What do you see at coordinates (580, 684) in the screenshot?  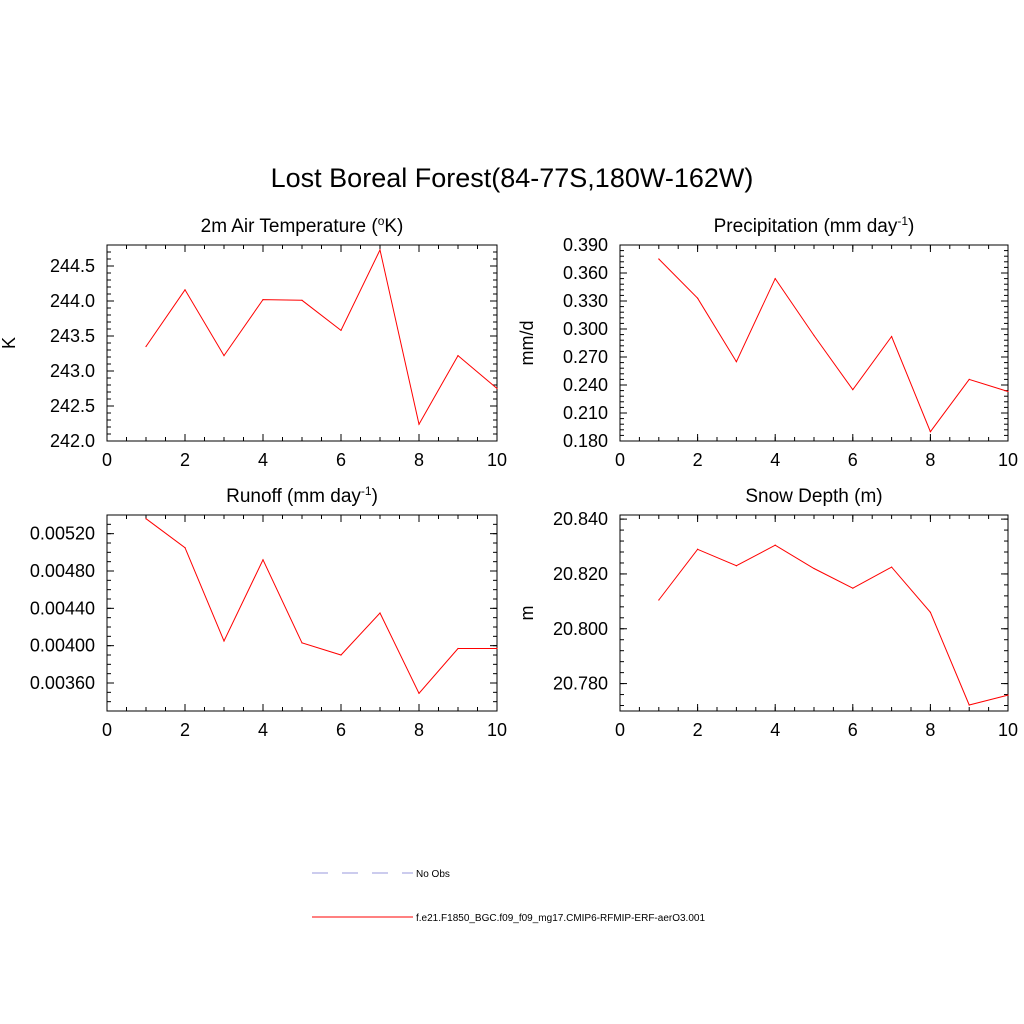 I see `y-tick-label: 20.780` at bounding box center [580, 684].